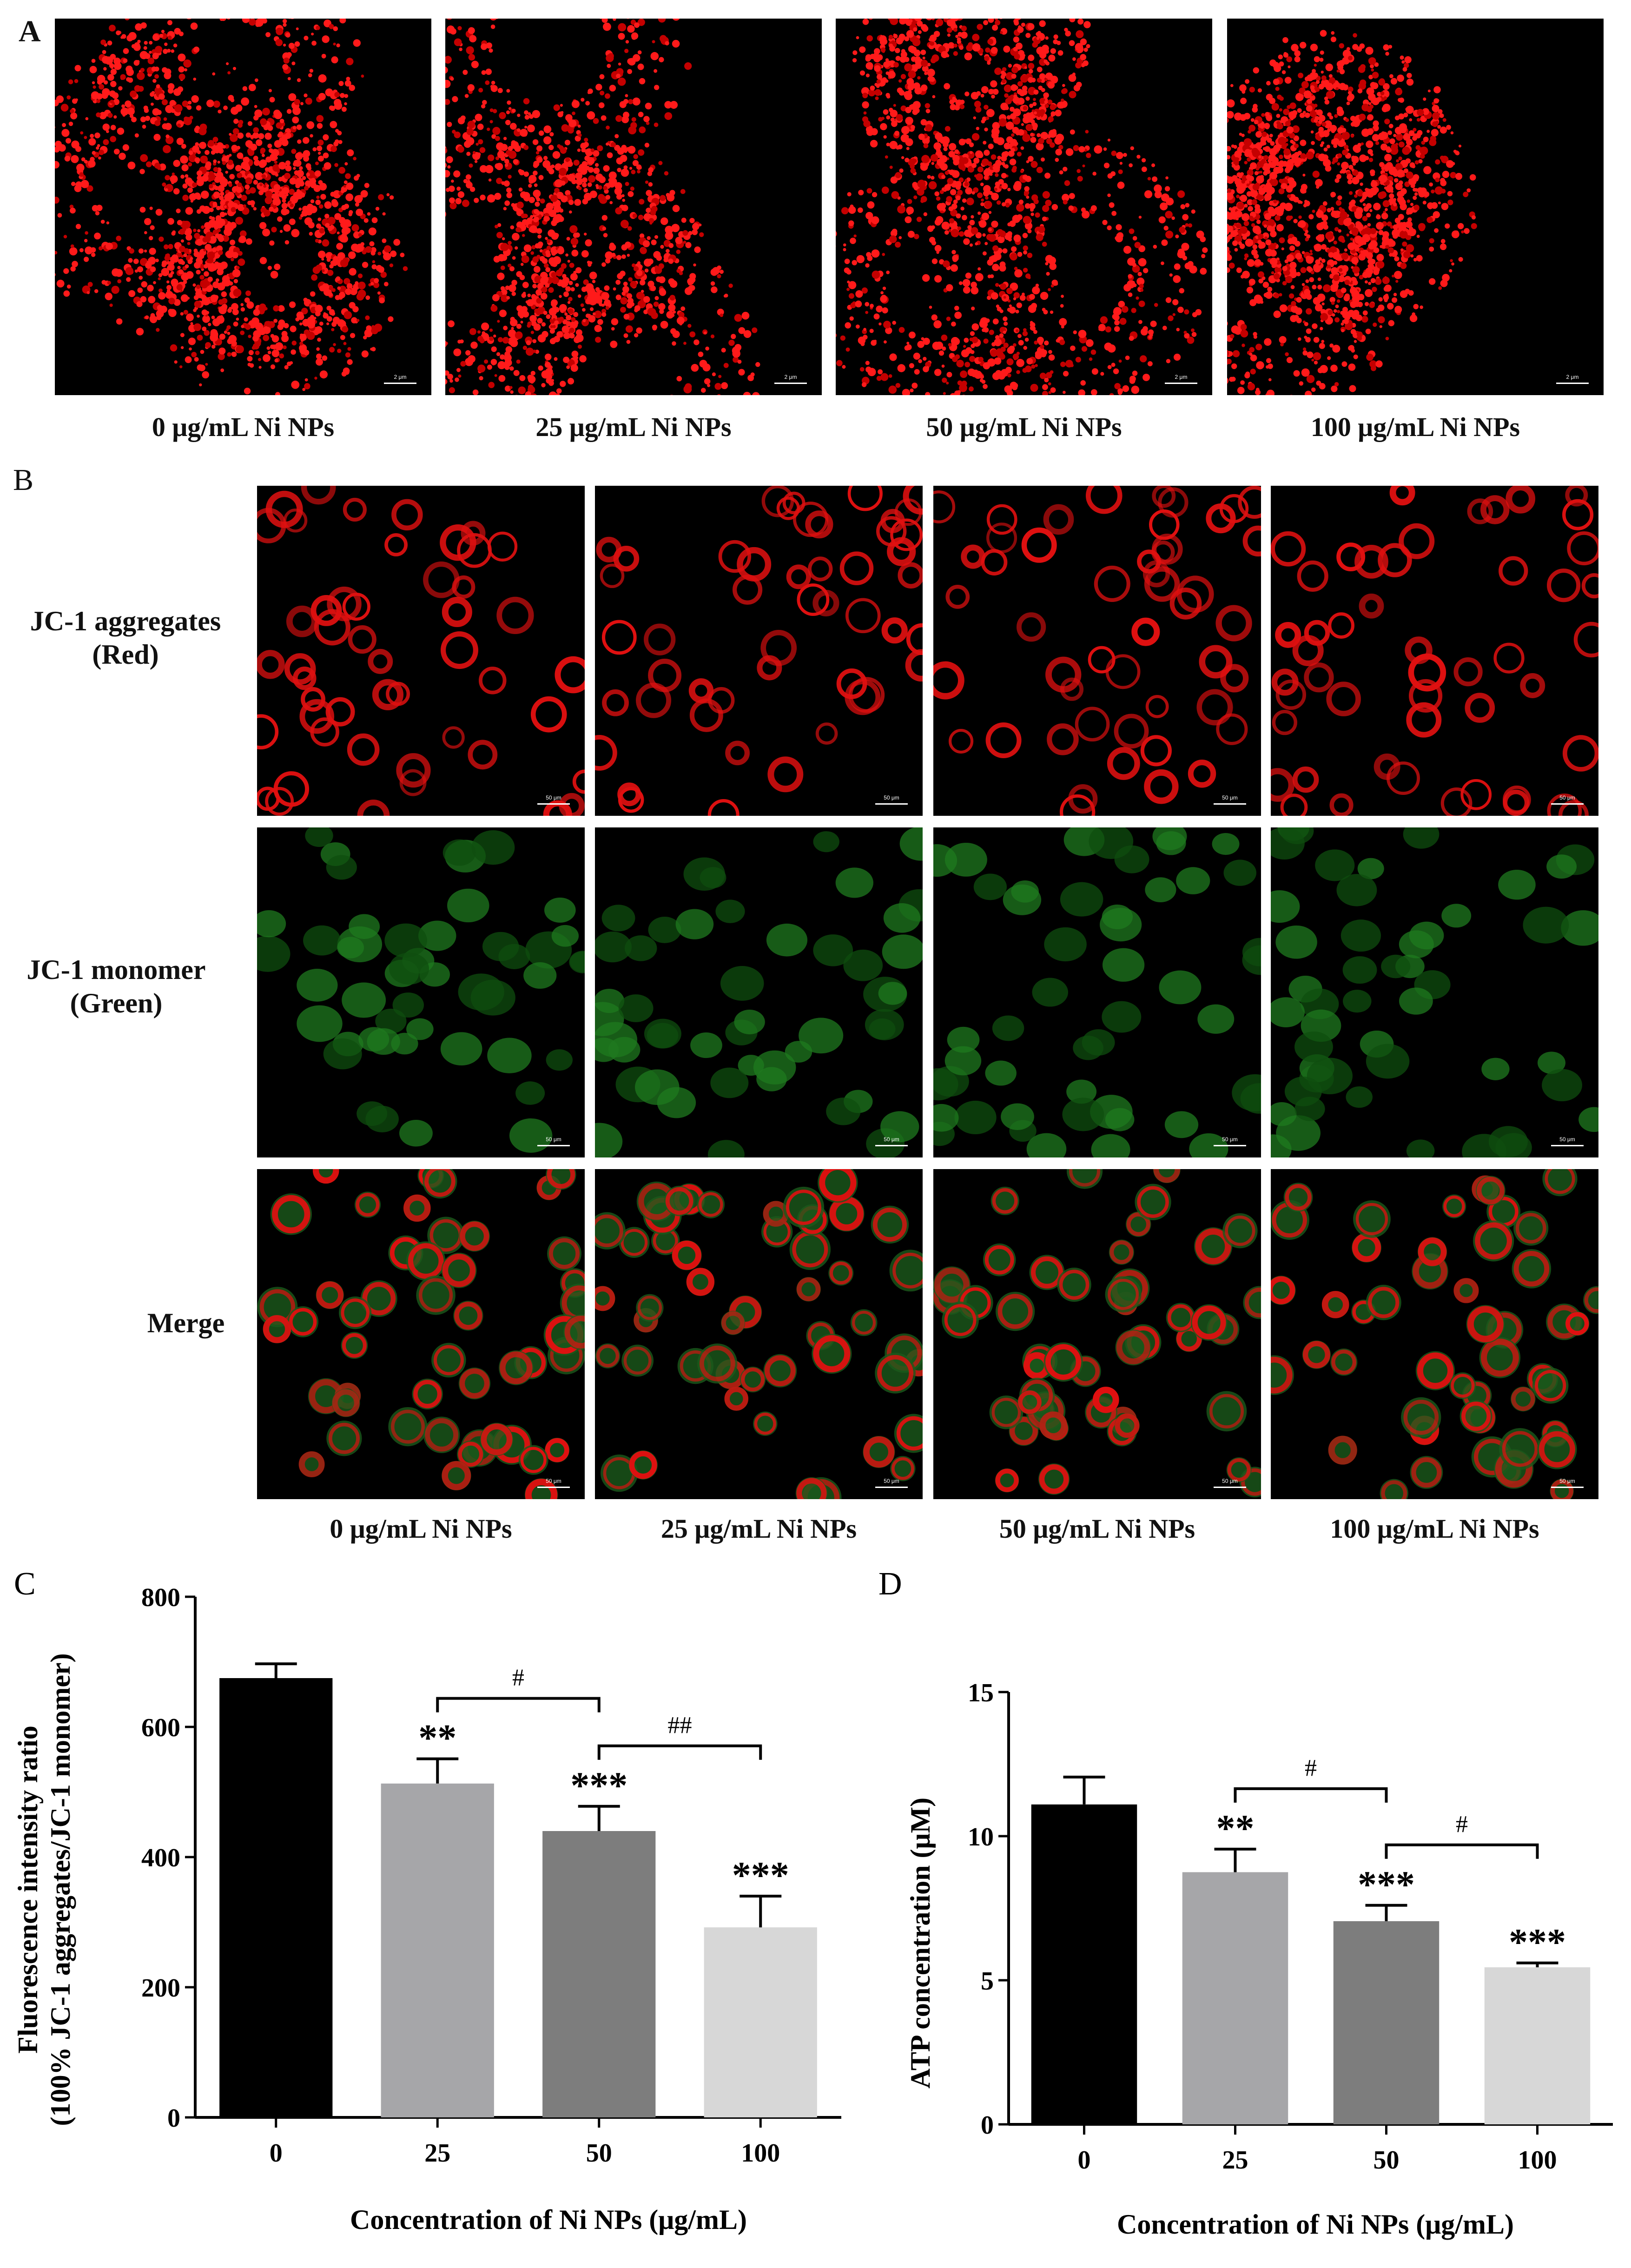 Image resolution: width=1631 pixels, height=2268 pixels. What do you see at coordinates (1434, 992) in the screenshot?
I see `micrograph-b-green-3: 50 μm` at bounding box center [1434, 992].